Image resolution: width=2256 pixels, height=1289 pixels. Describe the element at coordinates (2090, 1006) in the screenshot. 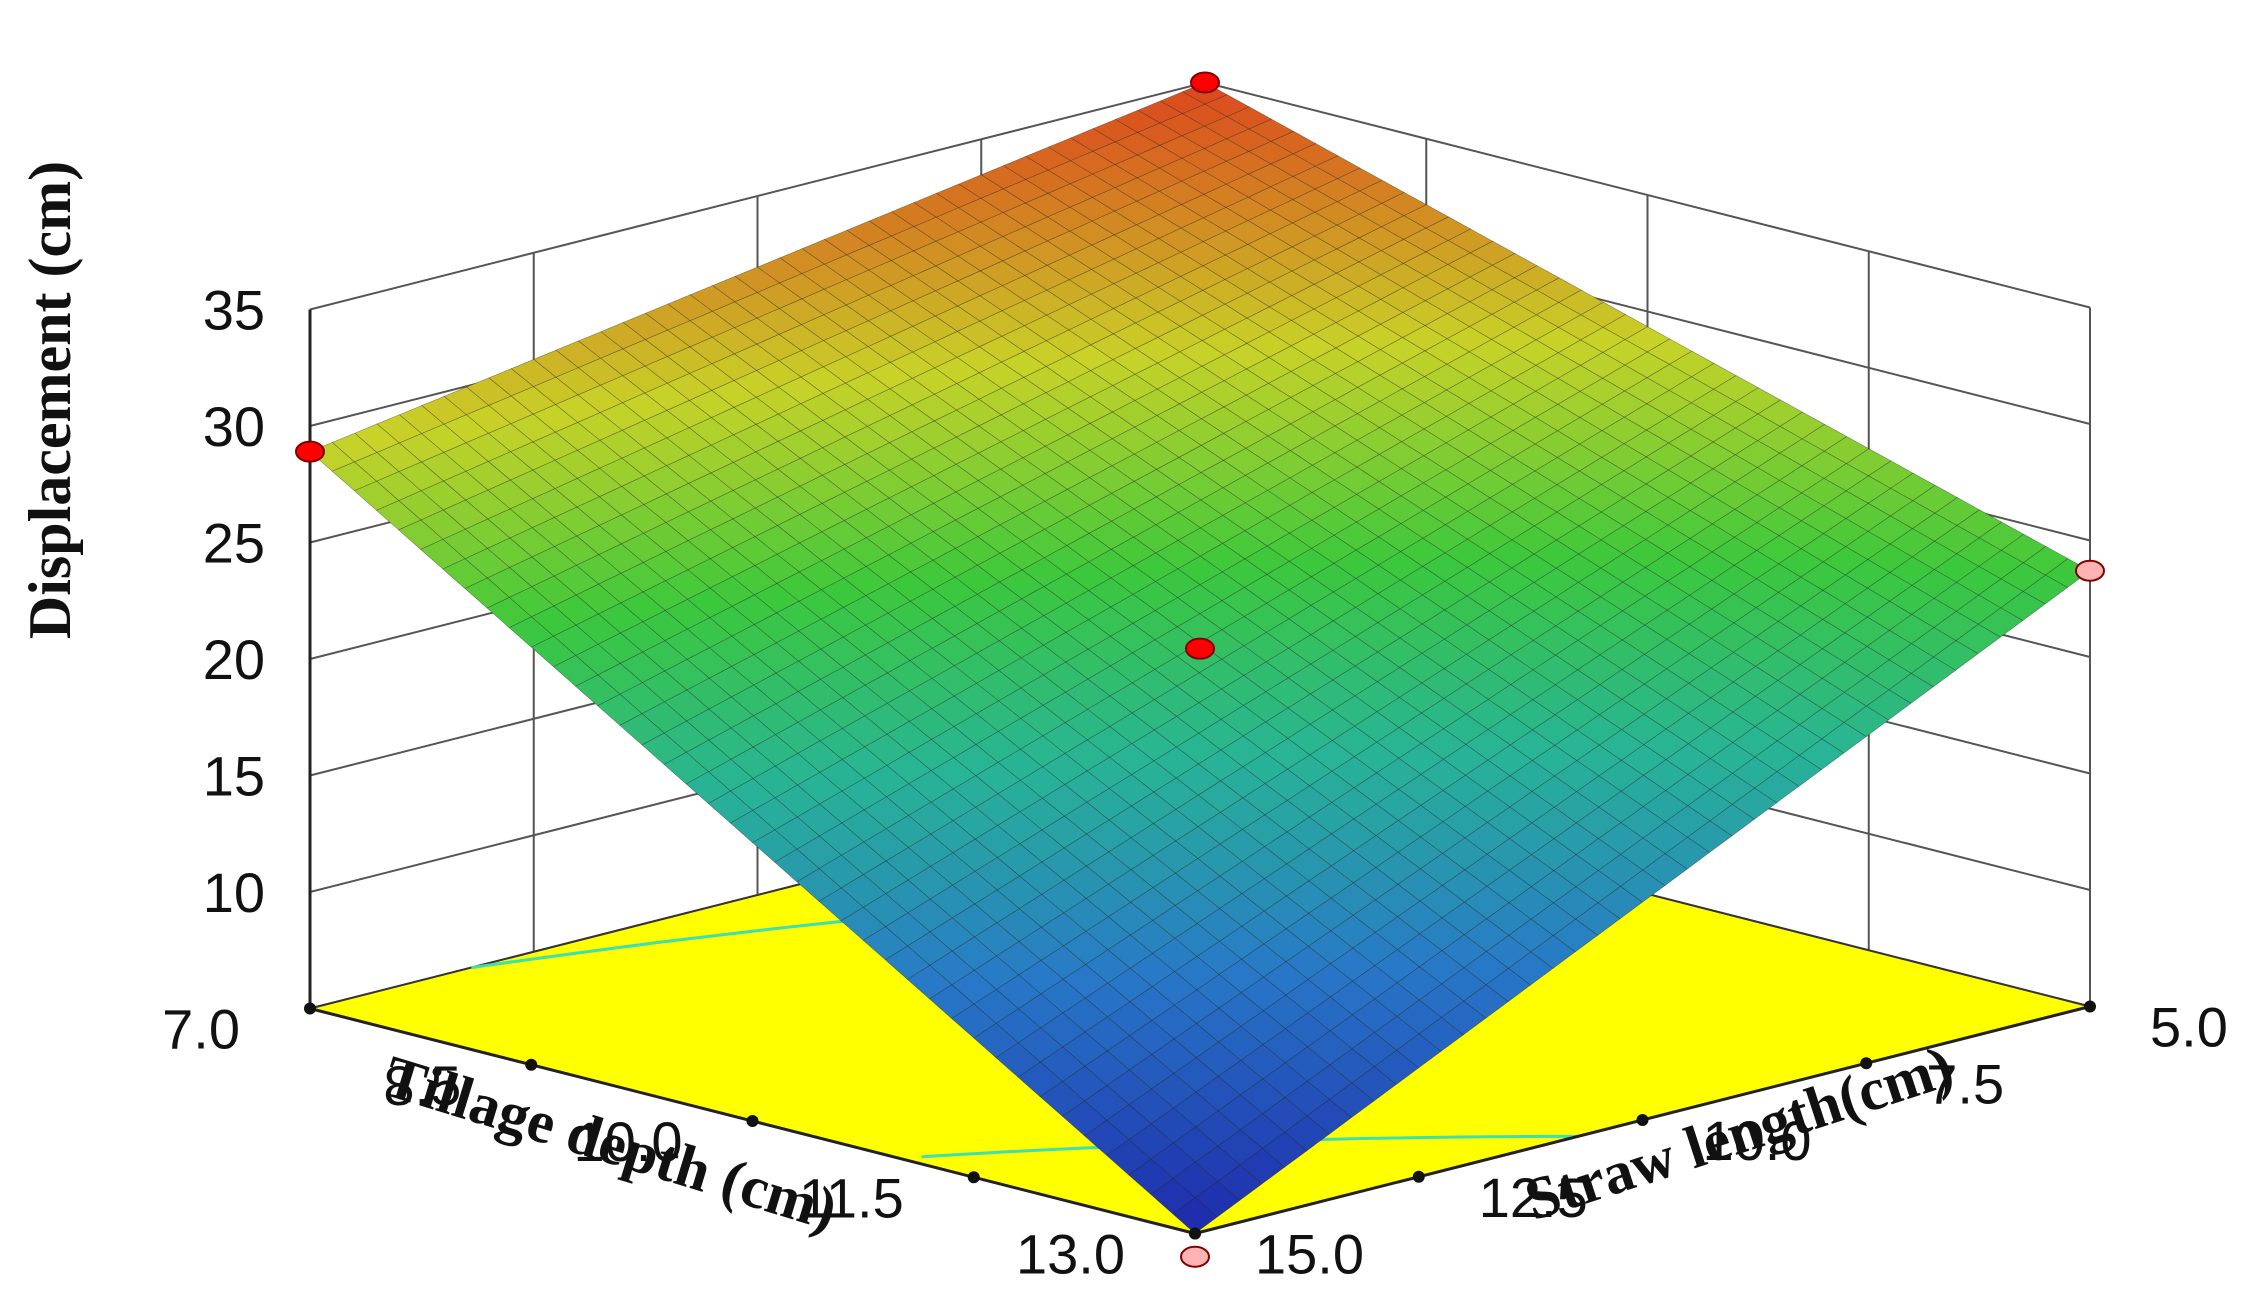

I see `y-tick-mark` at that location.